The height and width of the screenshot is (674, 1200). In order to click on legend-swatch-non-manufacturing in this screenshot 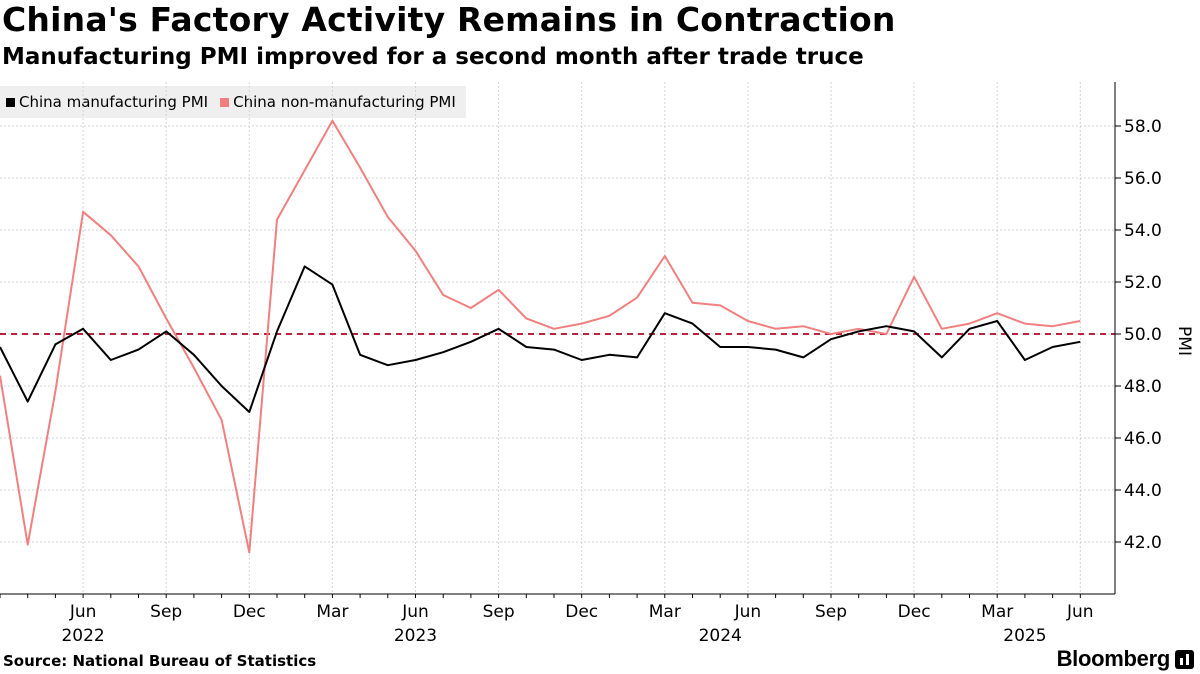, I will do `click(225, 102)`.